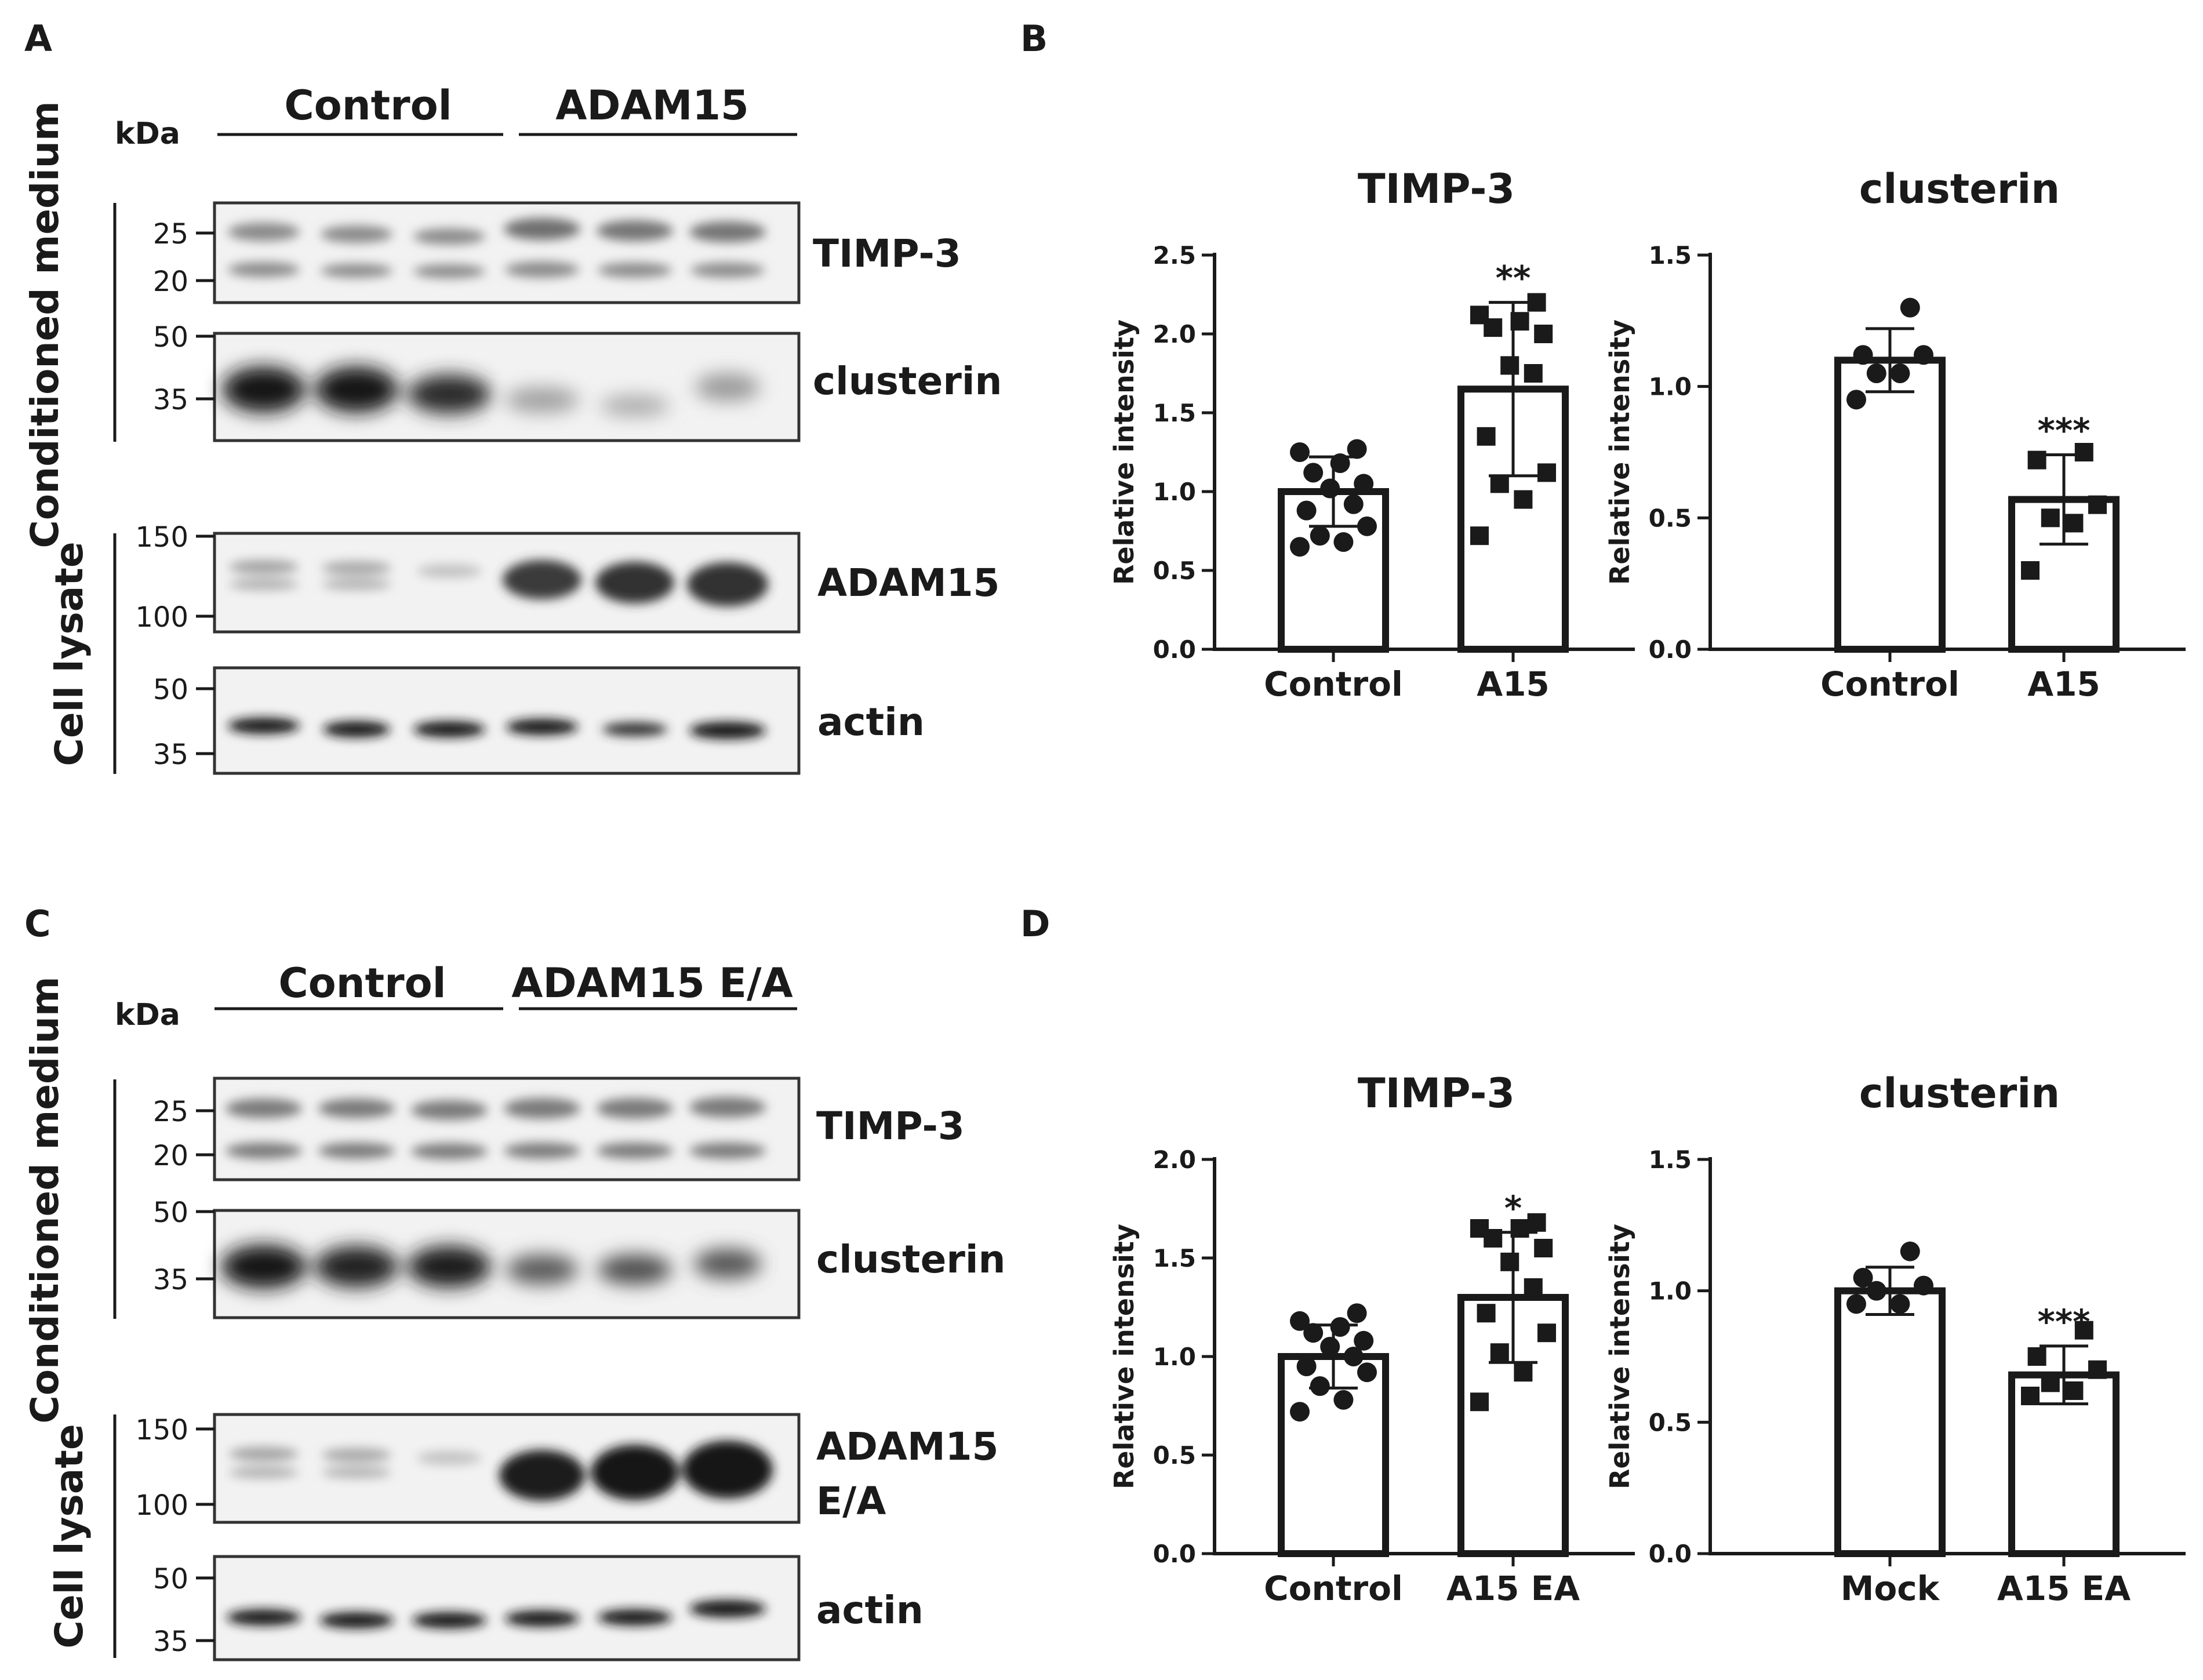 This screenshot has height=1680, width=2203. I want to click on protein-label: clusterin, so click(907, 381).